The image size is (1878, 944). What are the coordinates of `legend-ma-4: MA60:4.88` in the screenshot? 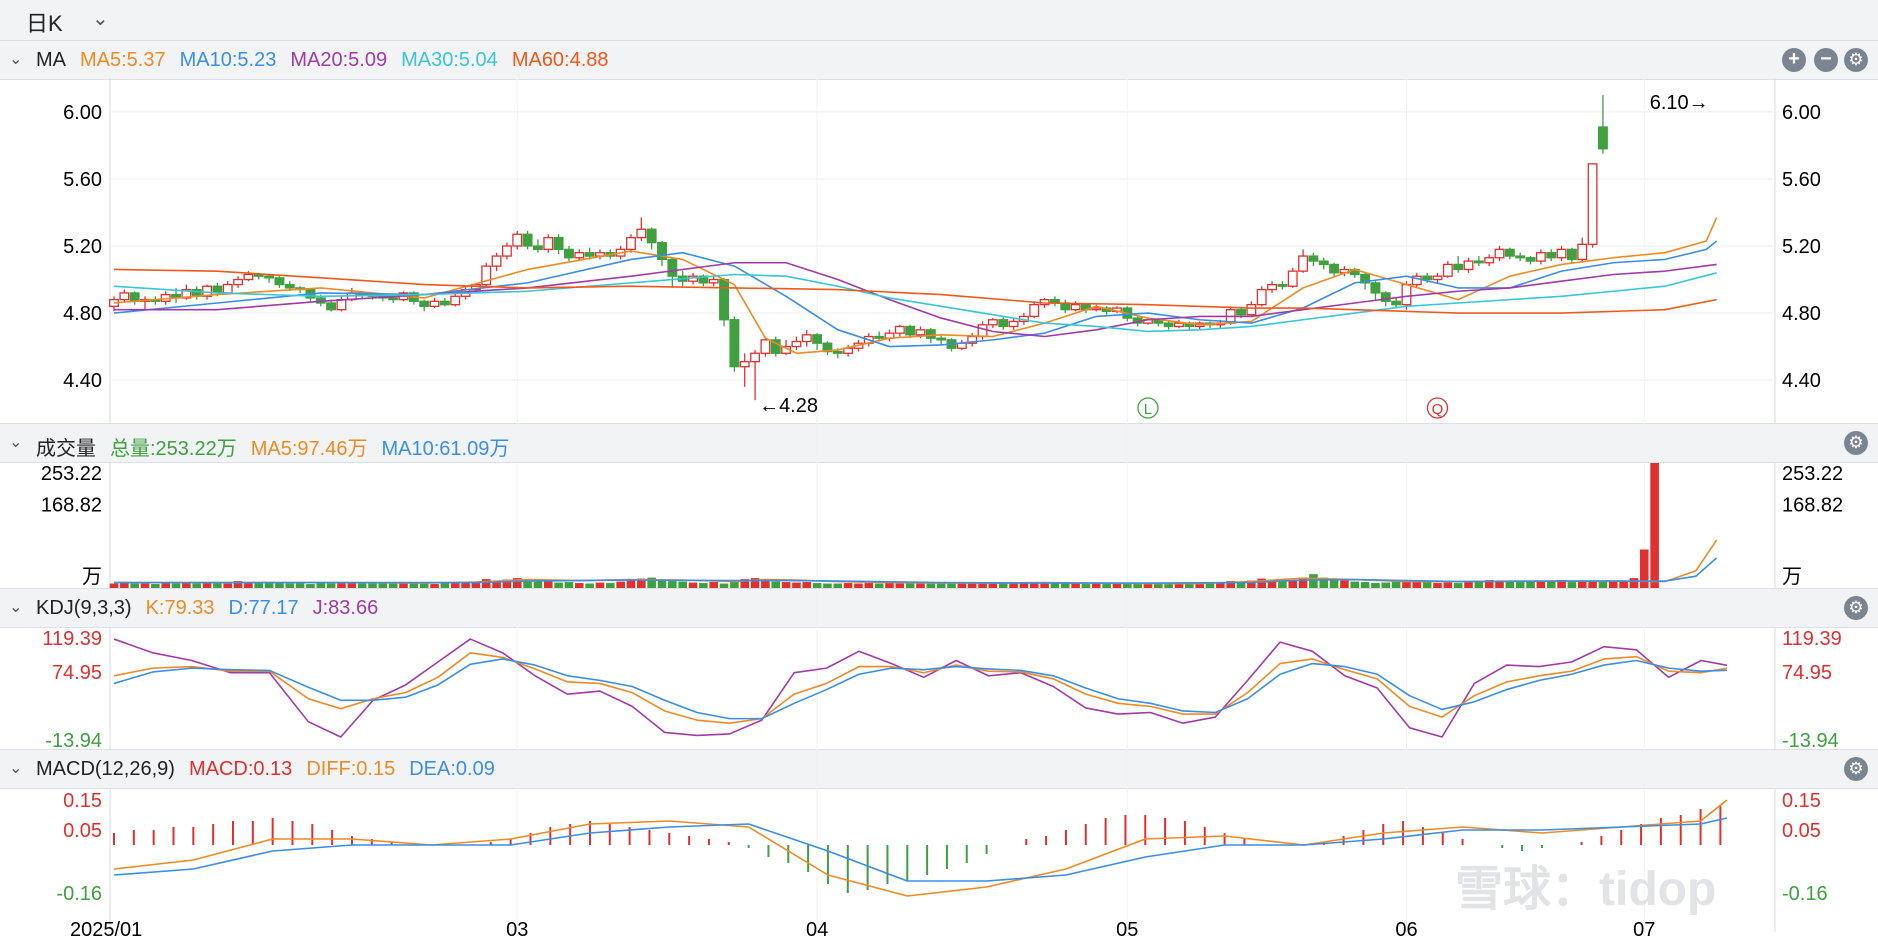 It's located at (560, 60).